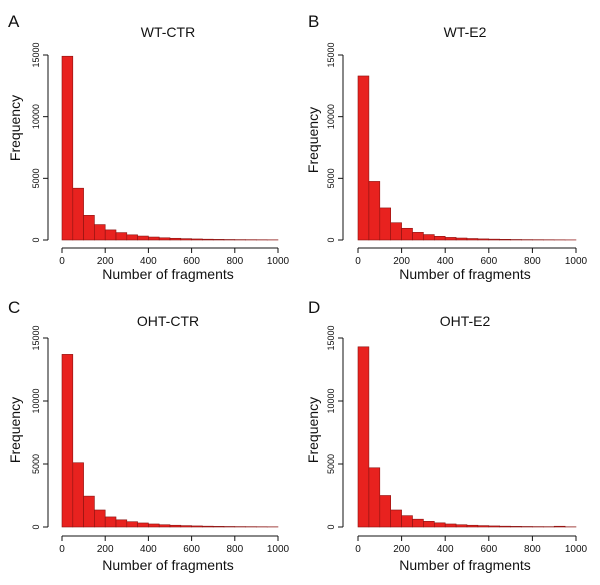 Image resolution: width=600 pixels, height=585 pixels. What do you see at coordinates (465, 32) in the screenshot?
I see `chart-title: WT-E2` at bounding box center [465, 32].